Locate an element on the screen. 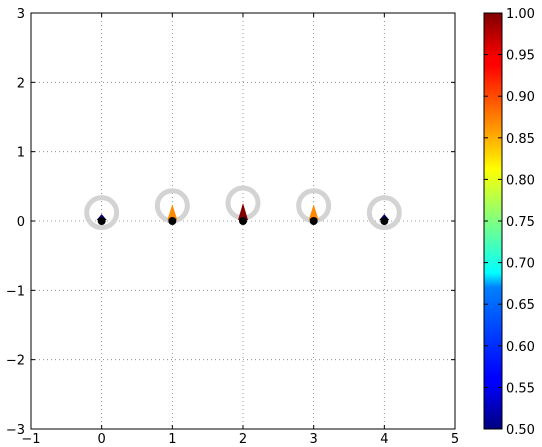 The image size is (542, 447). y-tick-label: 1 is located at coordinates (21, 153).